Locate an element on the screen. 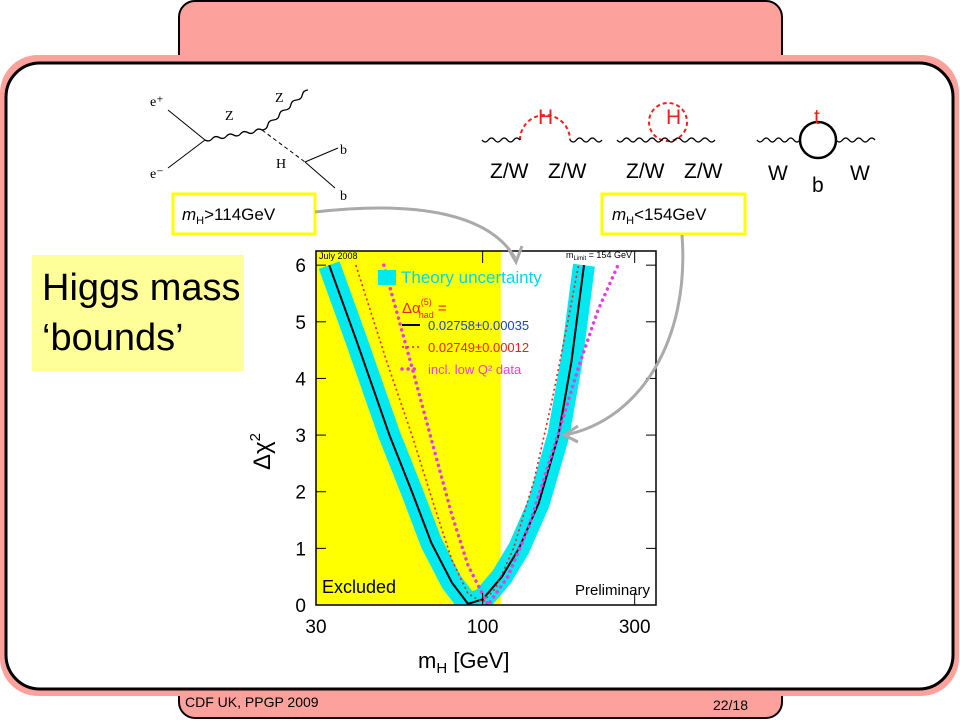  series-line is located at coordinates (501, 434).